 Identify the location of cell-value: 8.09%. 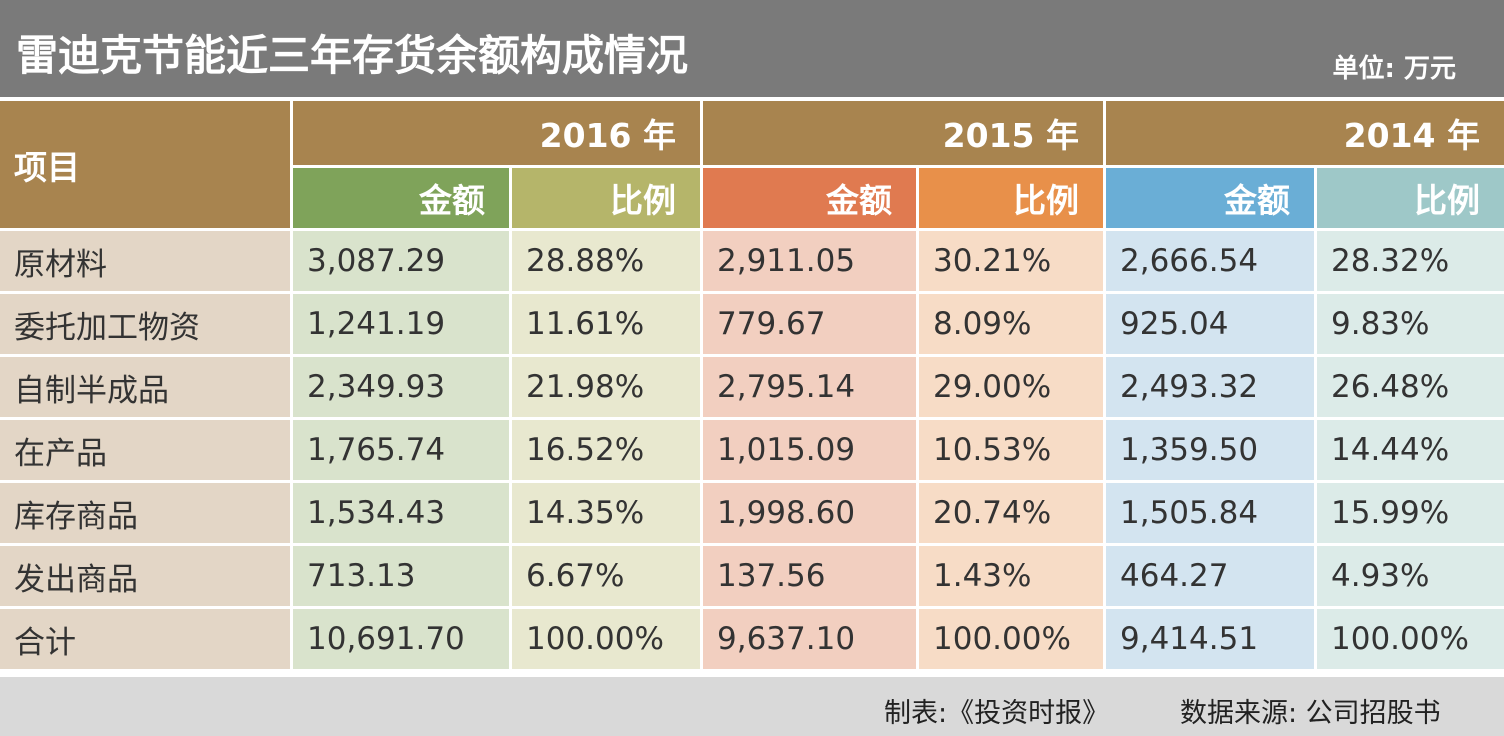
(1011, 324).